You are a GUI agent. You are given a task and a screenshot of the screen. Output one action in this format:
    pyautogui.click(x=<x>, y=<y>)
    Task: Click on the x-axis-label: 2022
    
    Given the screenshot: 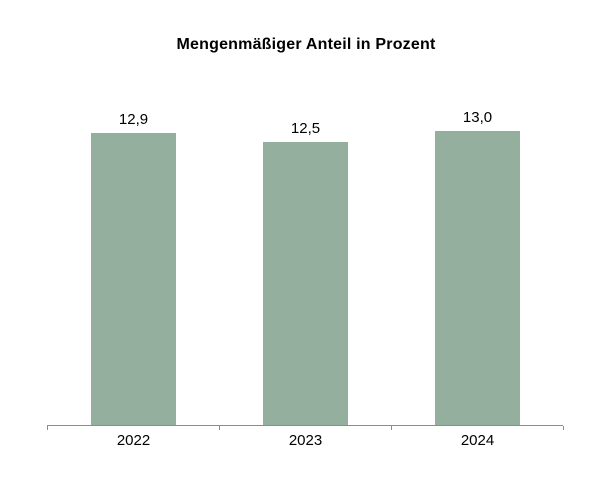 What is the action you would take?
    pyautogui.click(x=133, y=440)
    